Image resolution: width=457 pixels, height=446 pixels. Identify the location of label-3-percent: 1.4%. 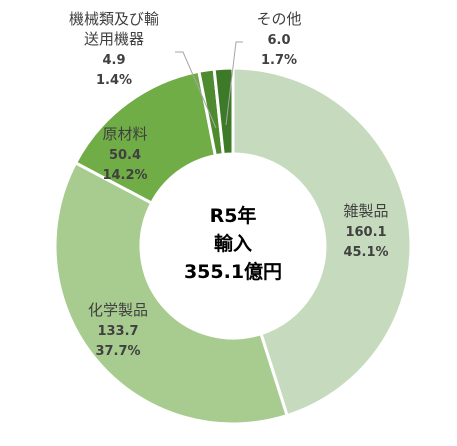
(114, 80).